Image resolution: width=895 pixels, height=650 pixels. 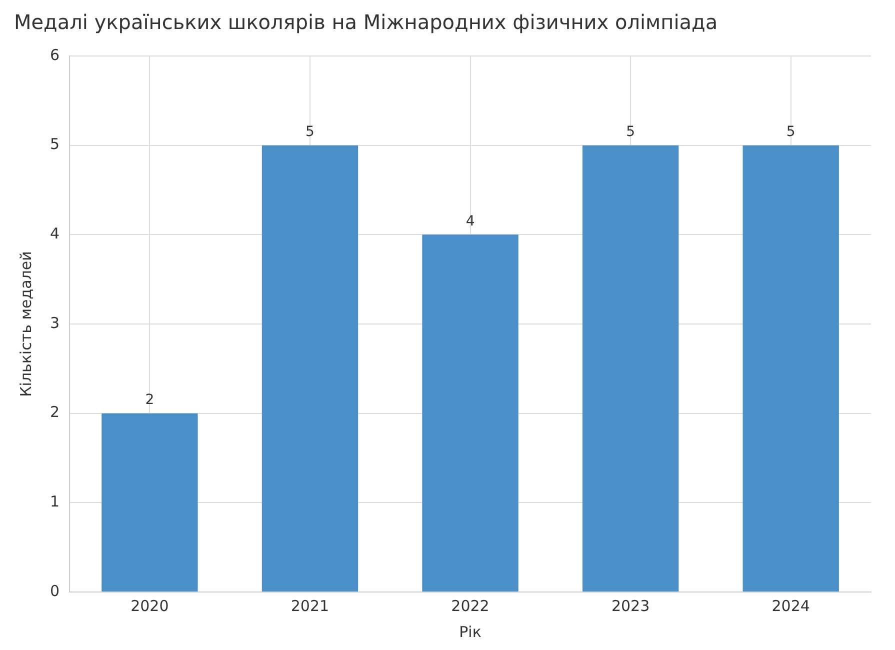 What do you see at coordinates (55, 55) in the screenshot?
I see `y-tick-label: 6` at bounding box center [55, 55].